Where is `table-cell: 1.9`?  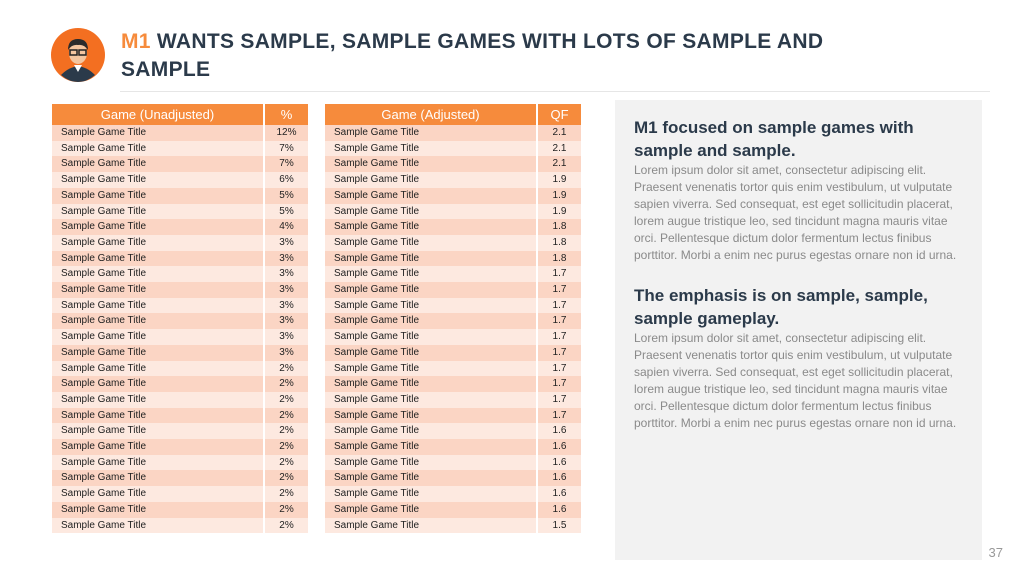
table-cell: 1.9 is located at coordinates (559, 195).